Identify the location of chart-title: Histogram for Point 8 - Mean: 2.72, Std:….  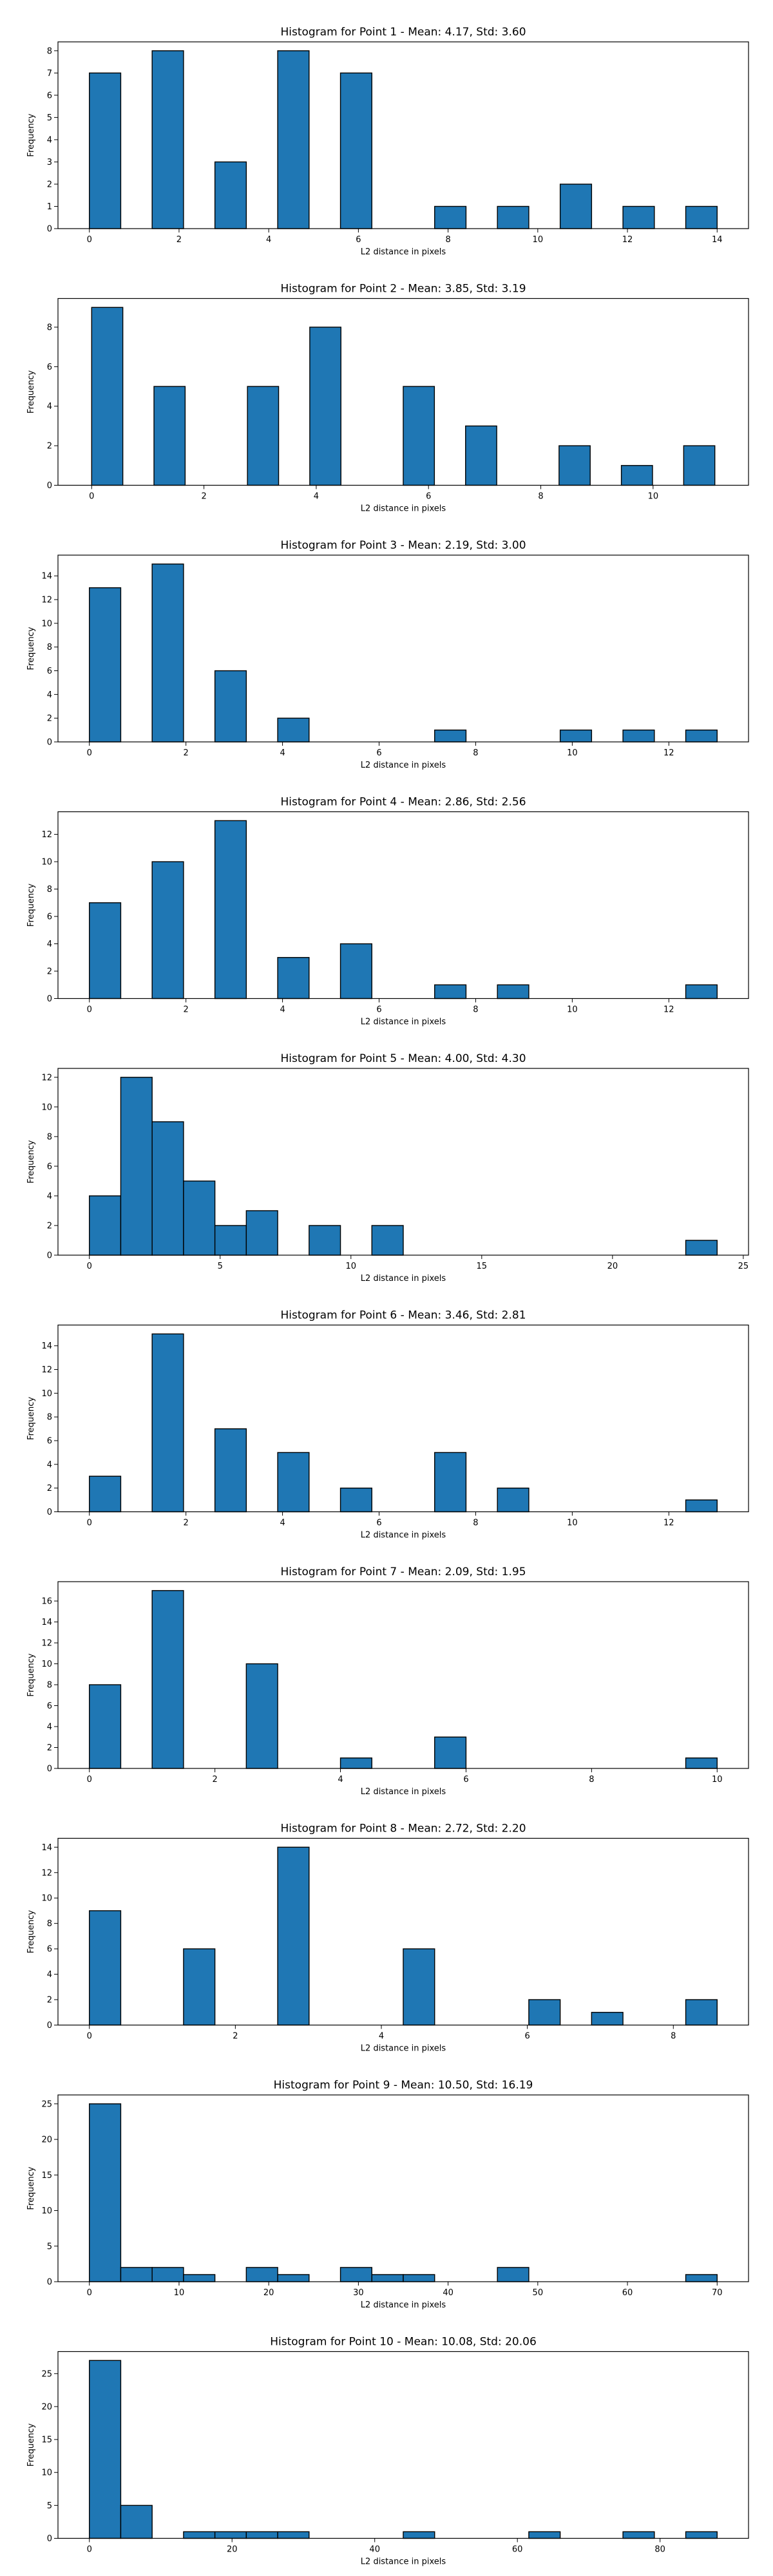
(403, 1829).